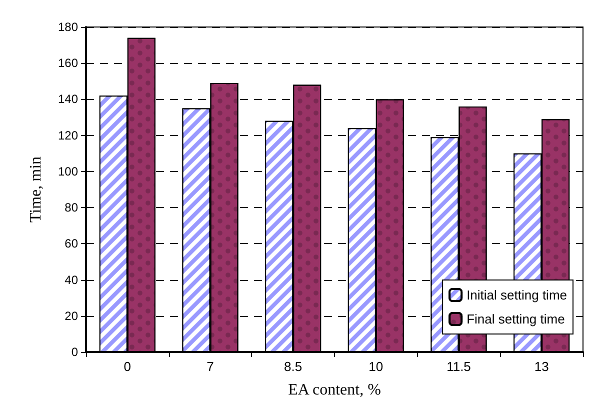 This screenshot has height=416, width=603. What do you see at coordinates (68, 99) in the screenshot?
I see `y-tick-label: 140` at bounding box center [68, 99].